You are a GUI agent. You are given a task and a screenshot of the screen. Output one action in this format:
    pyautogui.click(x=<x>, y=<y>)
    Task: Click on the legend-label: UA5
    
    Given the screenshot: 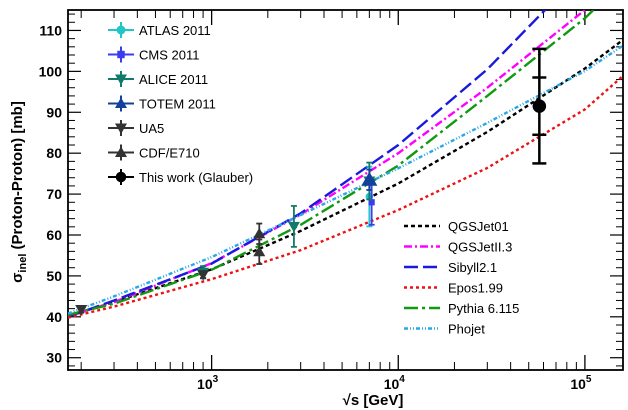 What is the action you would take?
    pyautogui.click(x=151, y=128)
    